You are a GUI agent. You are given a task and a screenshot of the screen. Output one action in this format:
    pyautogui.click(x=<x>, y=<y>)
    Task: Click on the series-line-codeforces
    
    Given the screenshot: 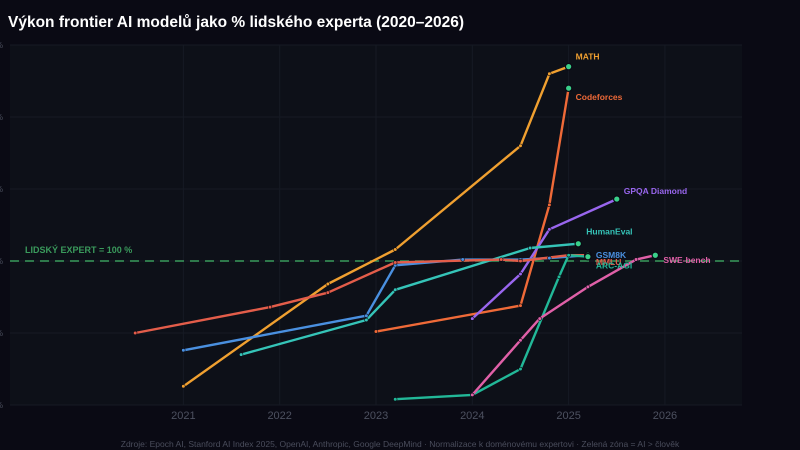 What is the action you would take?
    pyautogui.click(x=472, y=209)
    